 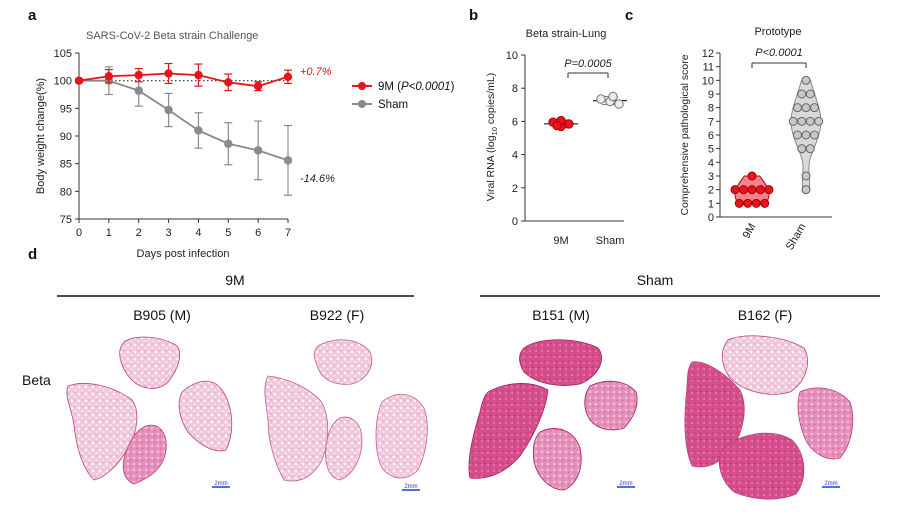 I want to click on chart-a-ytick-label: 100, so click(x=63, y=82).